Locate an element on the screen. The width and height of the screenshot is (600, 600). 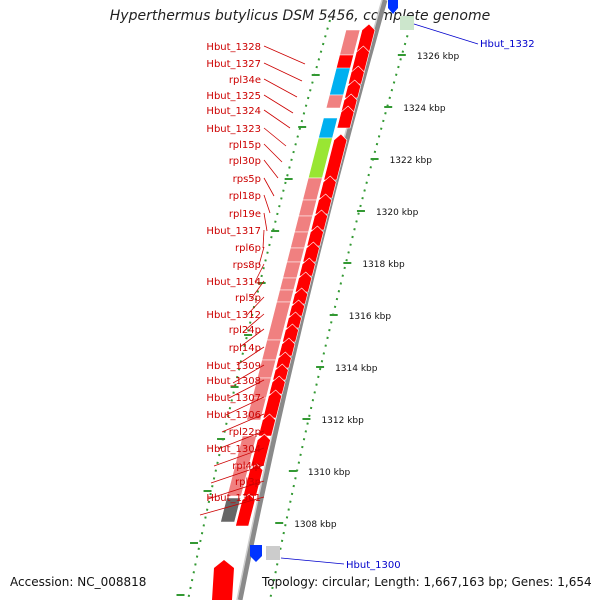
gene-label-left: Hbut_1327 is located at coordinates (233, 64).